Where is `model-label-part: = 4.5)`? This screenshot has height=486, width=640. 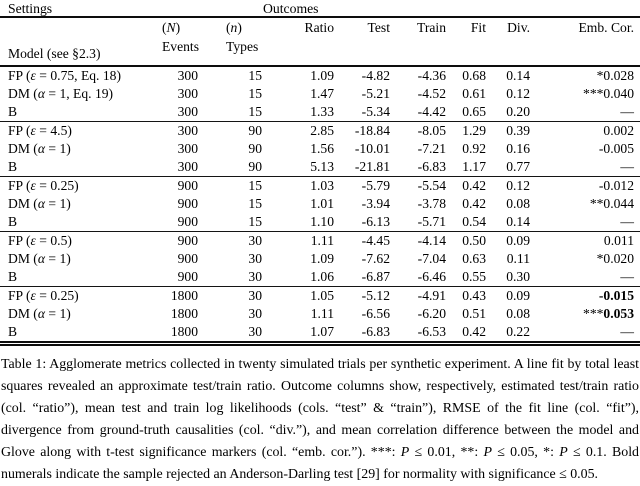
model-label-part: = 4.5) is located at coordinates (53, 130).